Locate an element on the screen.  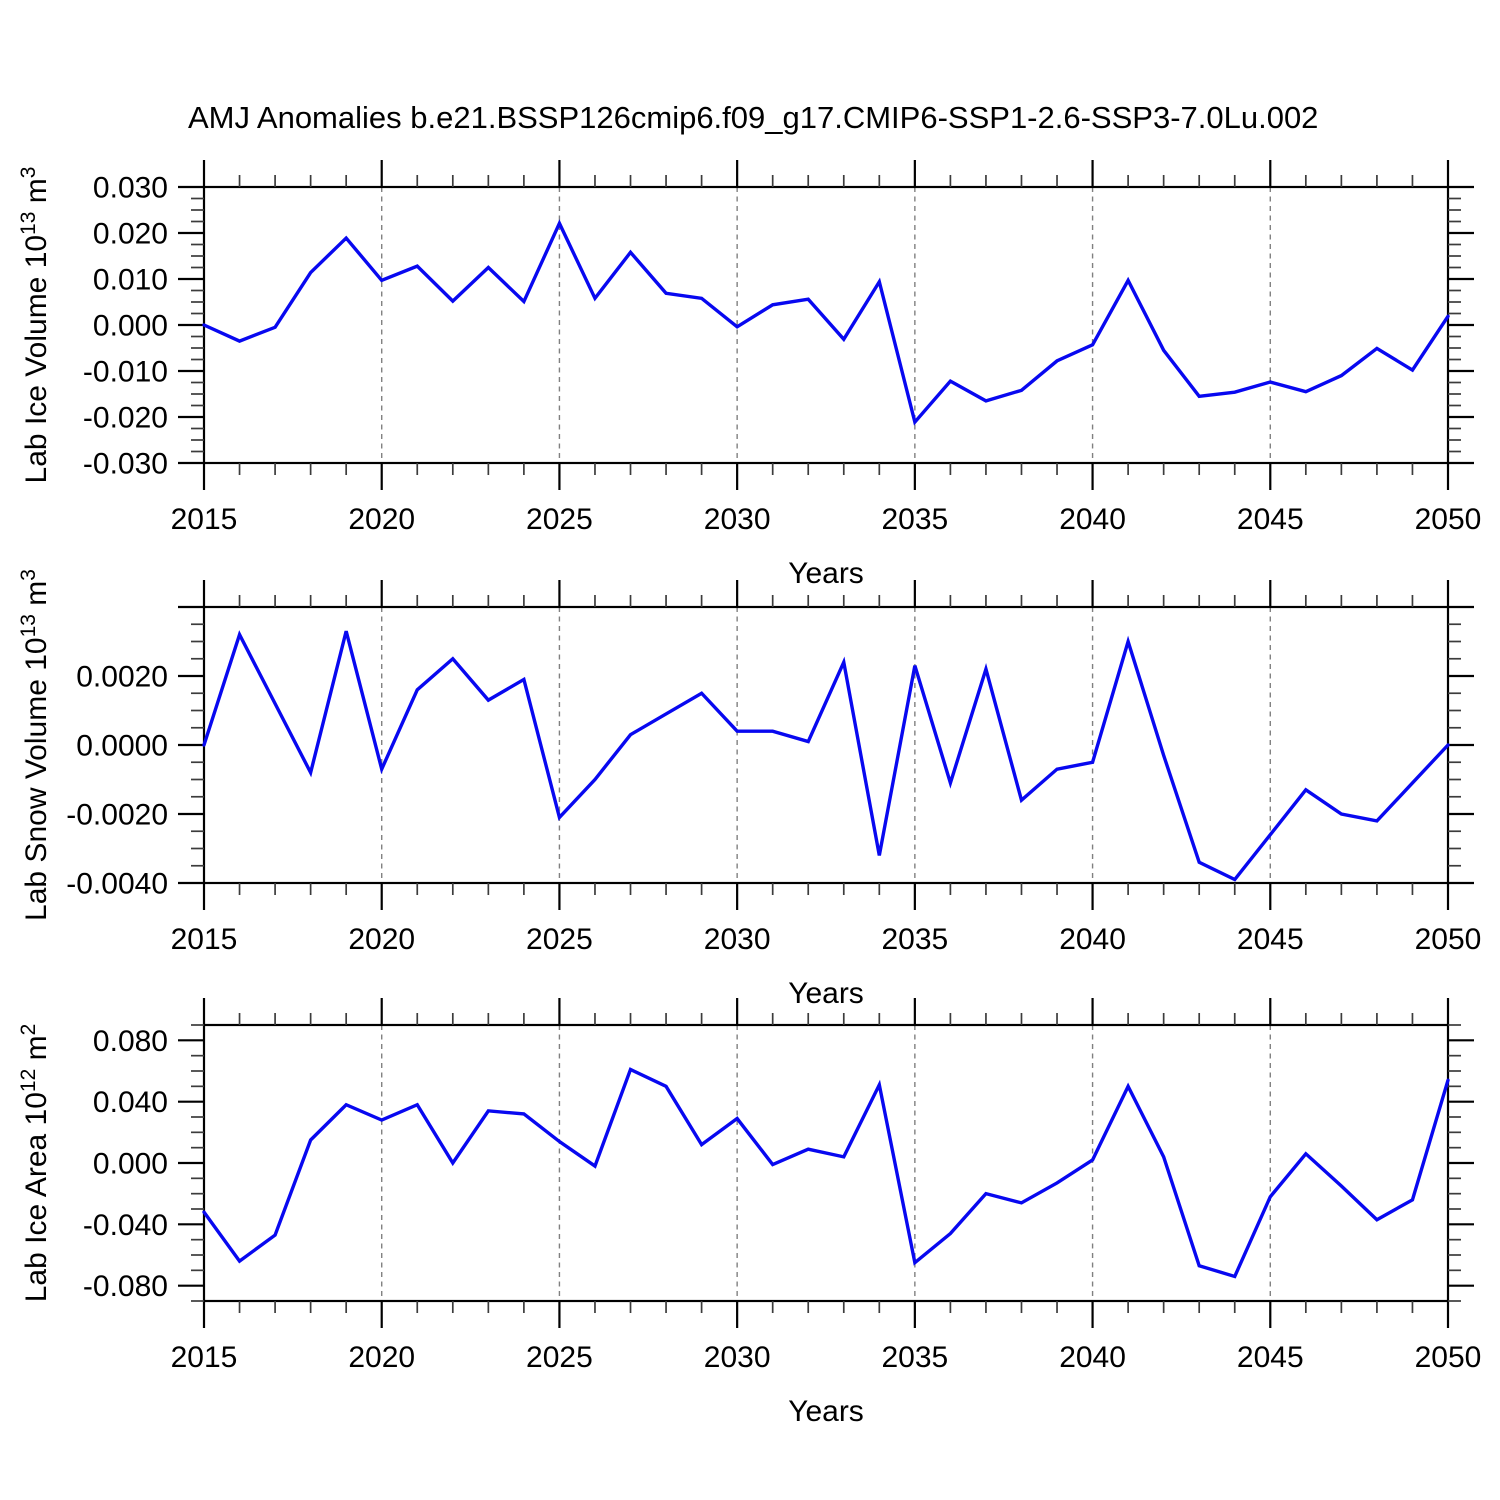
y-axis-title: Lab Ice Volume 1013 m3 is located at coordinates (35, 325).